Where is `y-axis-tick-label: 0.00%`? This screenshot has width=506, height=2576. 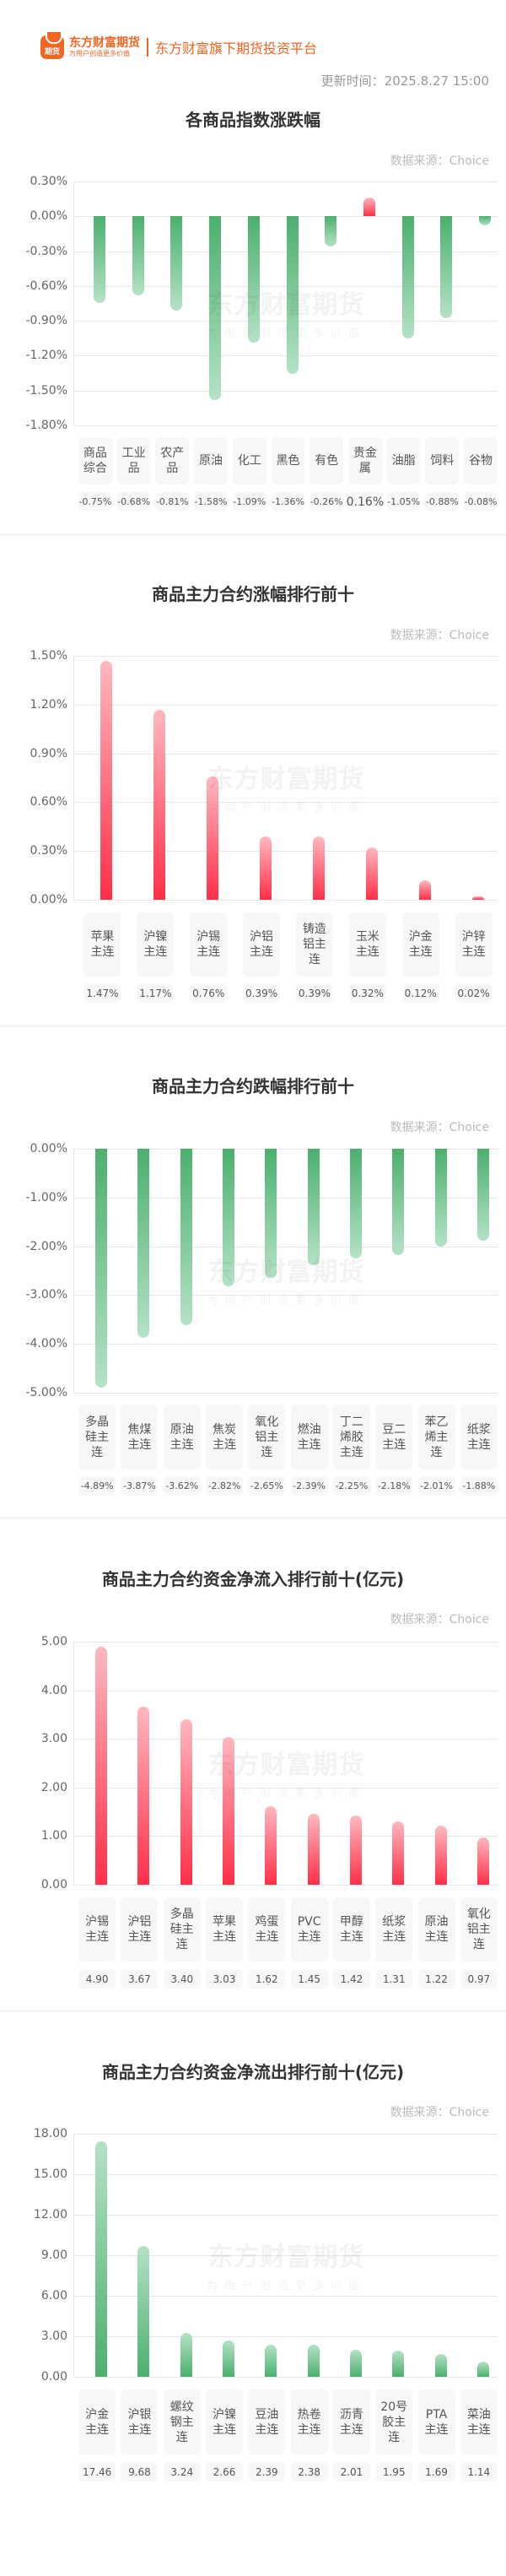
y-axis-tick-label: 0.00% is located at coordinates (49, 1148).